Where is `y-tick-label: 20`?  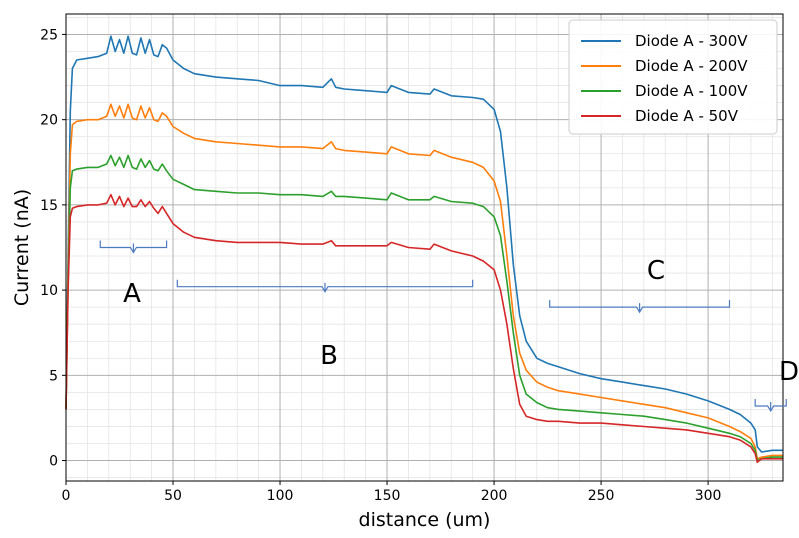 y-tick-label: 20 is located at coordinates (49, 121).